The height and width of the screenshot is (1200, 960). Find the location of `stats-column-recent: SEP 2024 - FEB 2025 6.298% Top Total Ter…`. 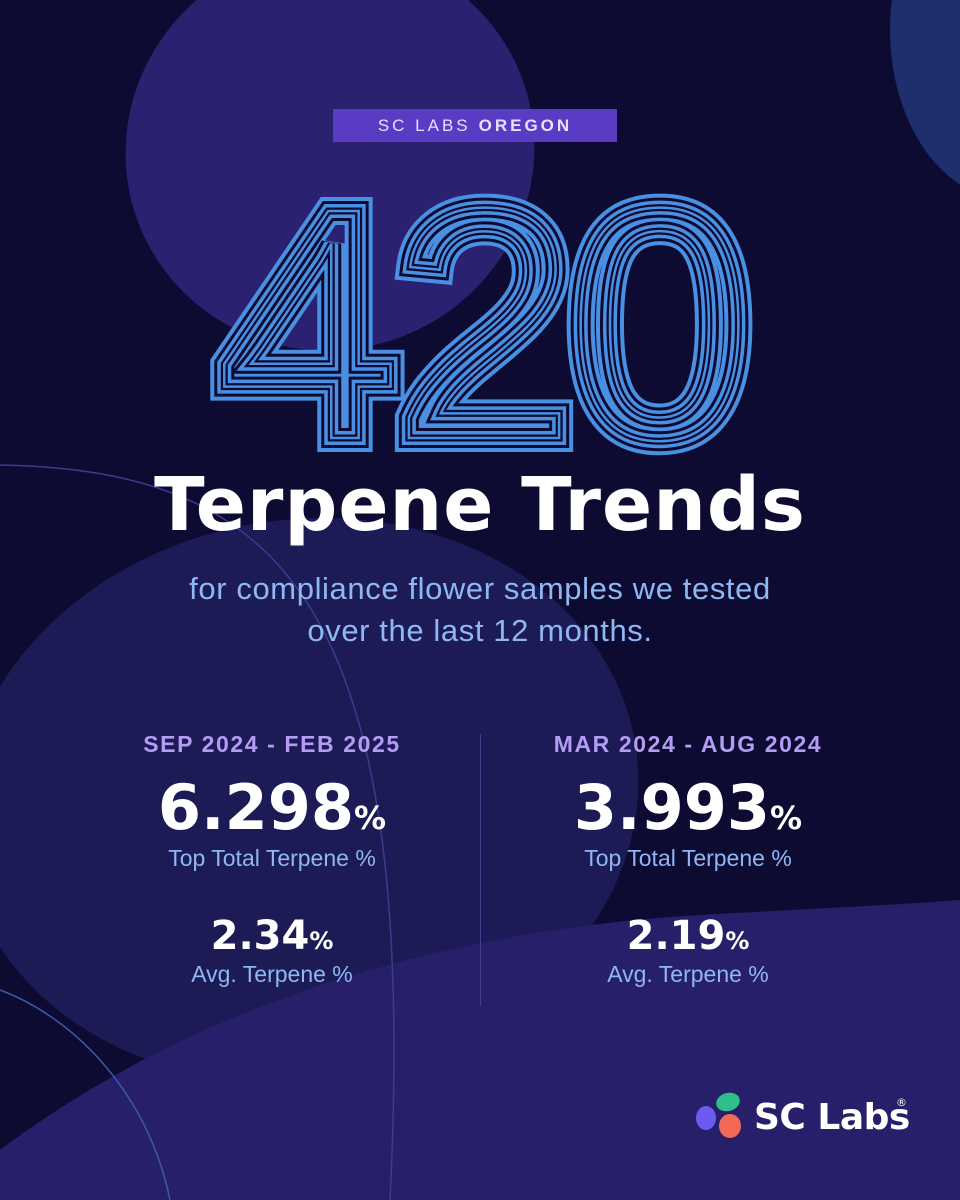

stats-column-recent: SEP 2024 - FEB 2025 6.298% Top Total Ter… is located at coordinates (272, 857).